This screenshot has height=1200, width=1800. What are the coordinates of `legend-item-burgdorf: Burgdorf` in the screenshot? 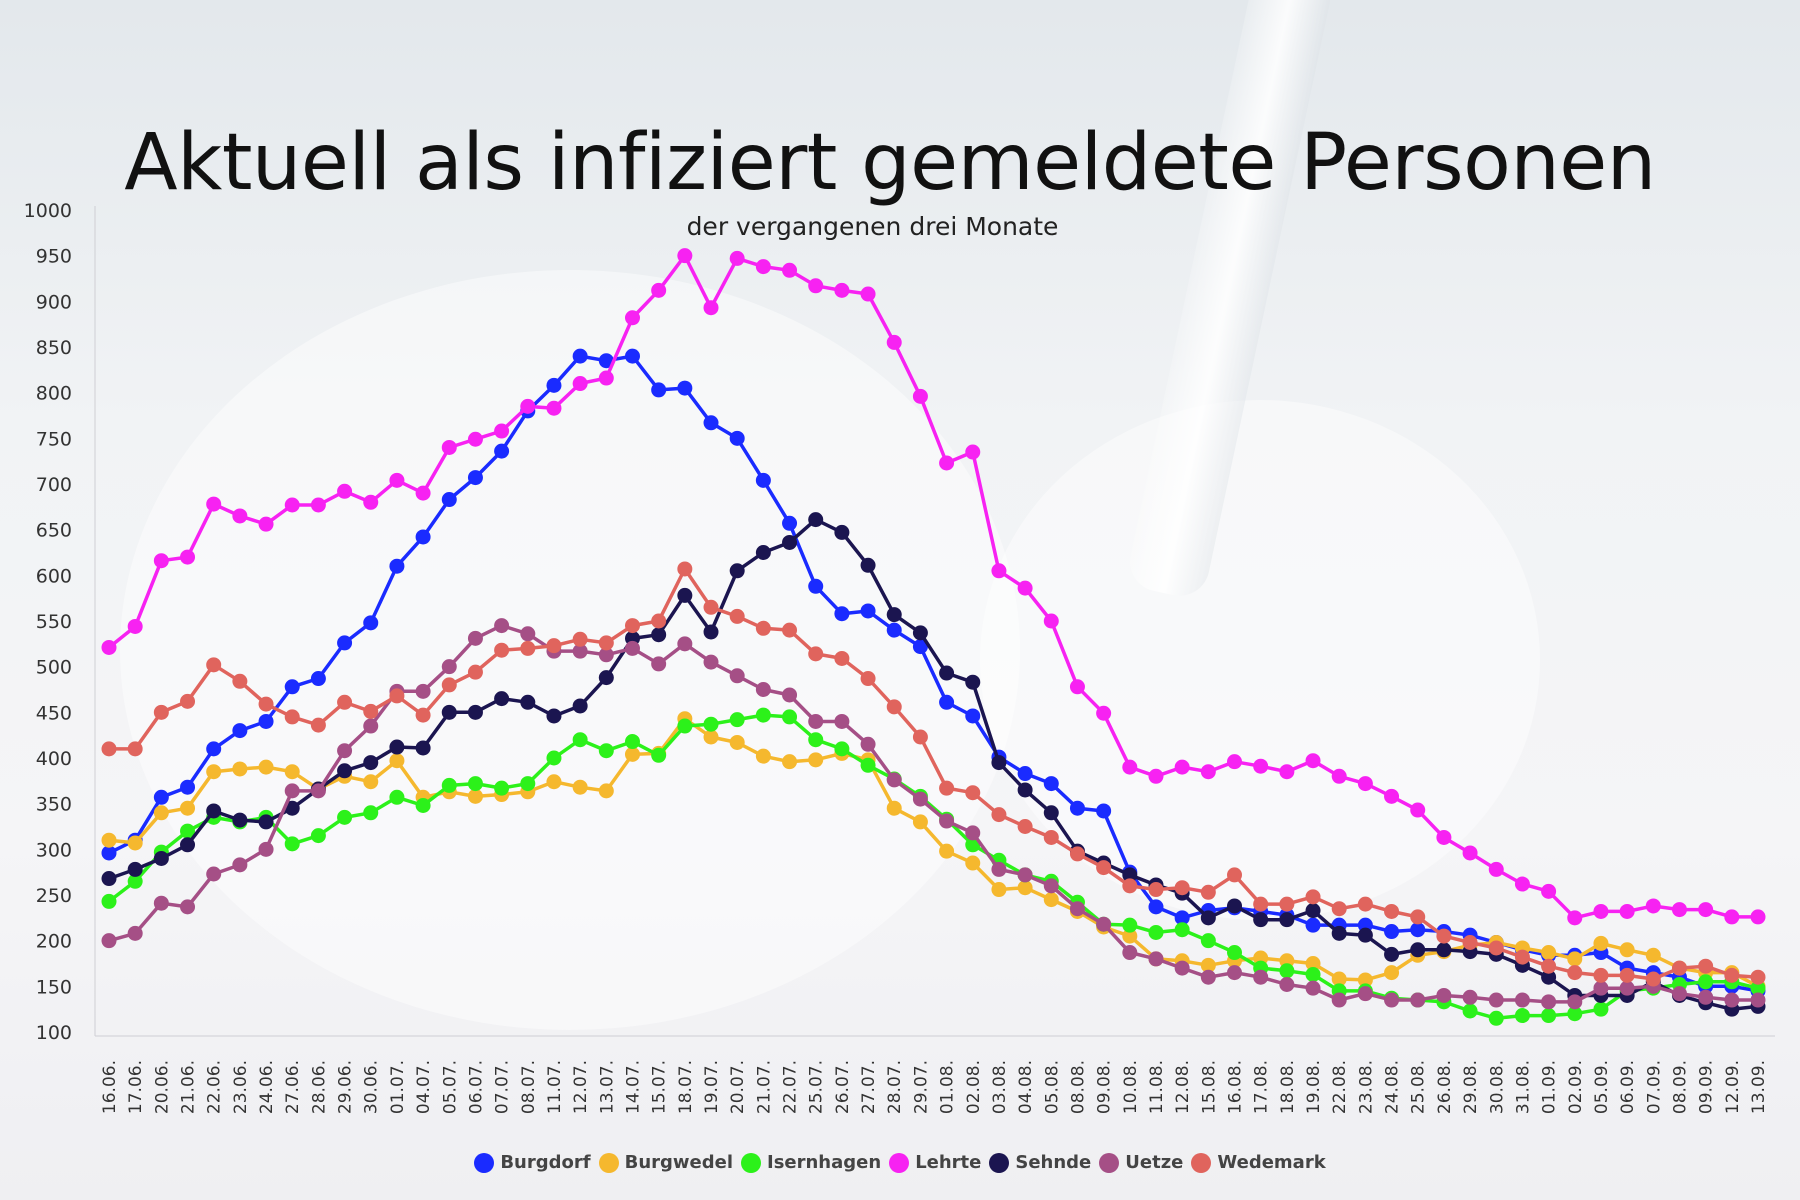 It's located at (532, 1162).